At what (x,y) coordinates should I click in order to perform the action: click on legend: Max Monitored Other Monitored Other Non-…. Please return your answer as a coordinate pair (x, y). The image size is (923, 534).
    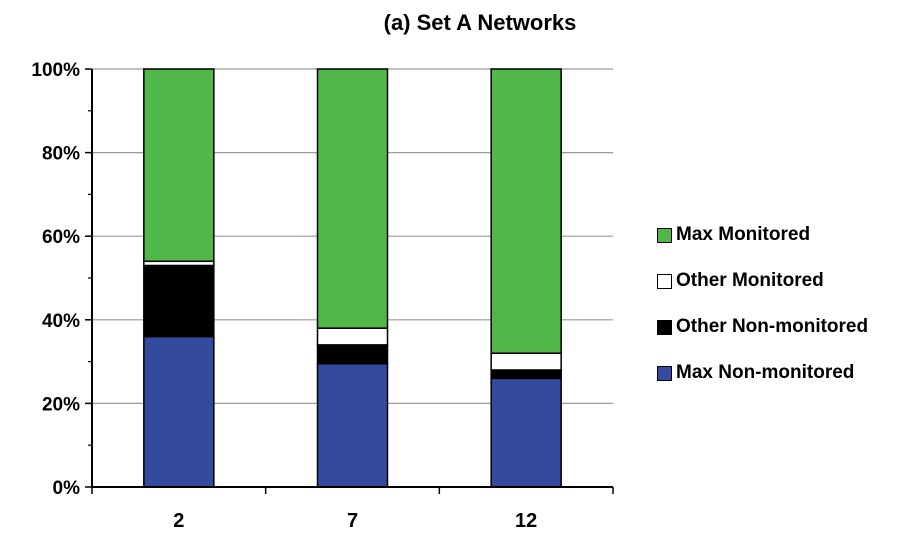
    Looking at the image, I should click on (762, 315).